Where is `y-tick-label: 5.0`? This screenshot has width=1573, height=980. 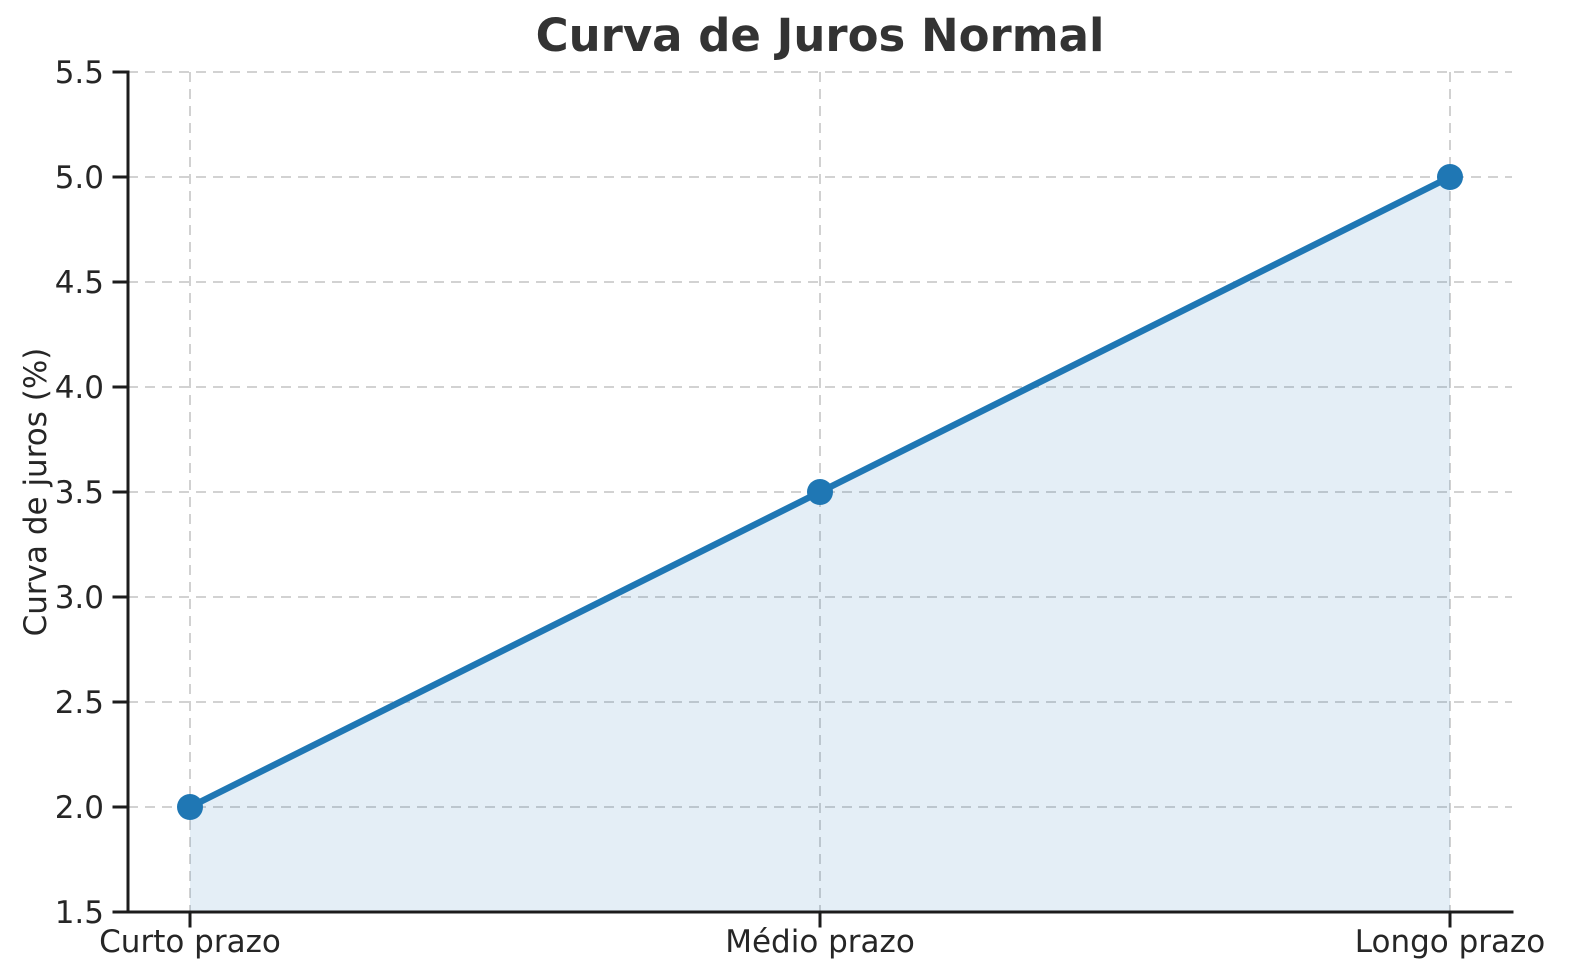
y-tick-label: 5.0 is located at coordinates (79, 178).